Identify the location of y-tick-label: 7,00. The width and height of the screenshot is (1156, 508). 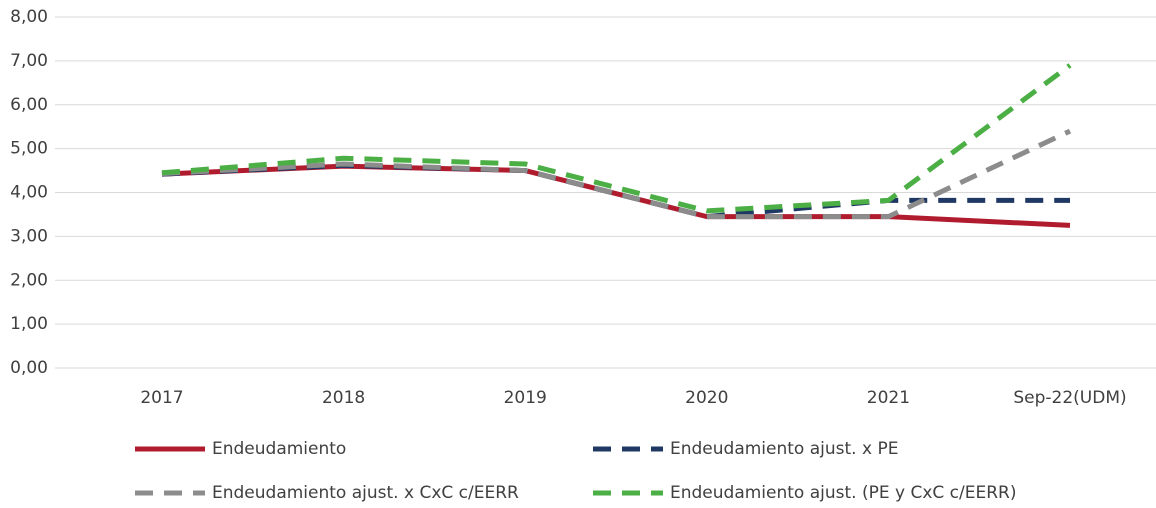
(29, 61).